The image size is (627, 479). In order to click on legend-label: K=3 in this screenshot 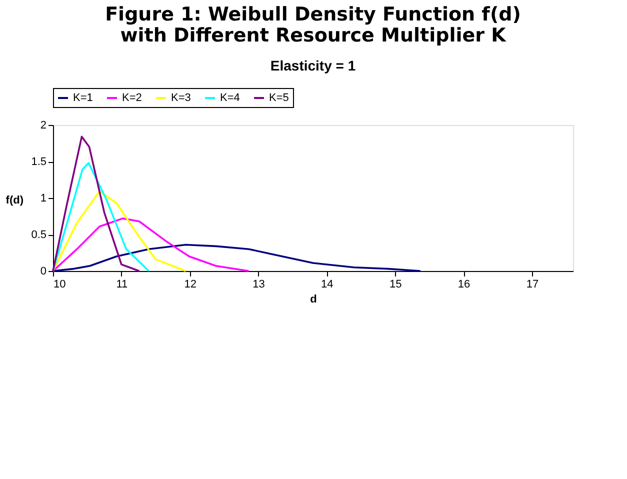, I will do `click(181, 98)`.